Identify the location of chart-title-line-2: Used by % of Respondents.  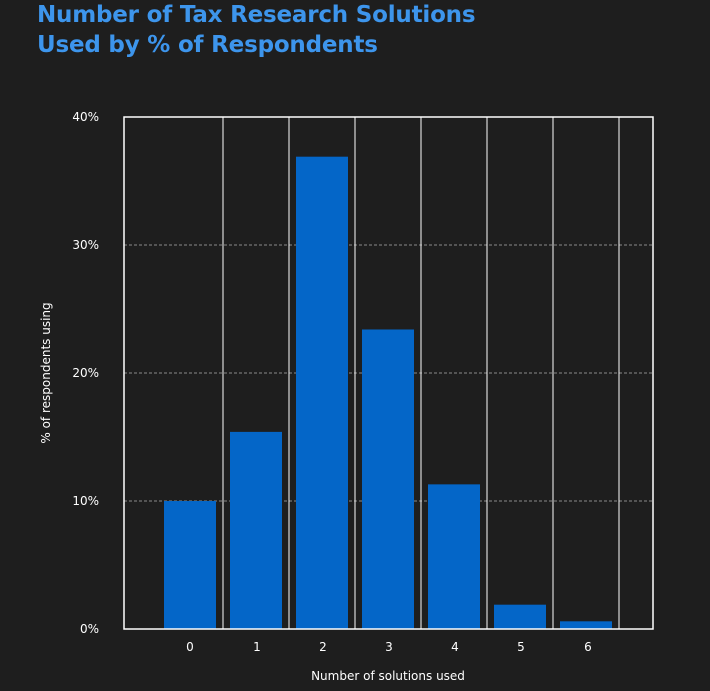
(207, 45).